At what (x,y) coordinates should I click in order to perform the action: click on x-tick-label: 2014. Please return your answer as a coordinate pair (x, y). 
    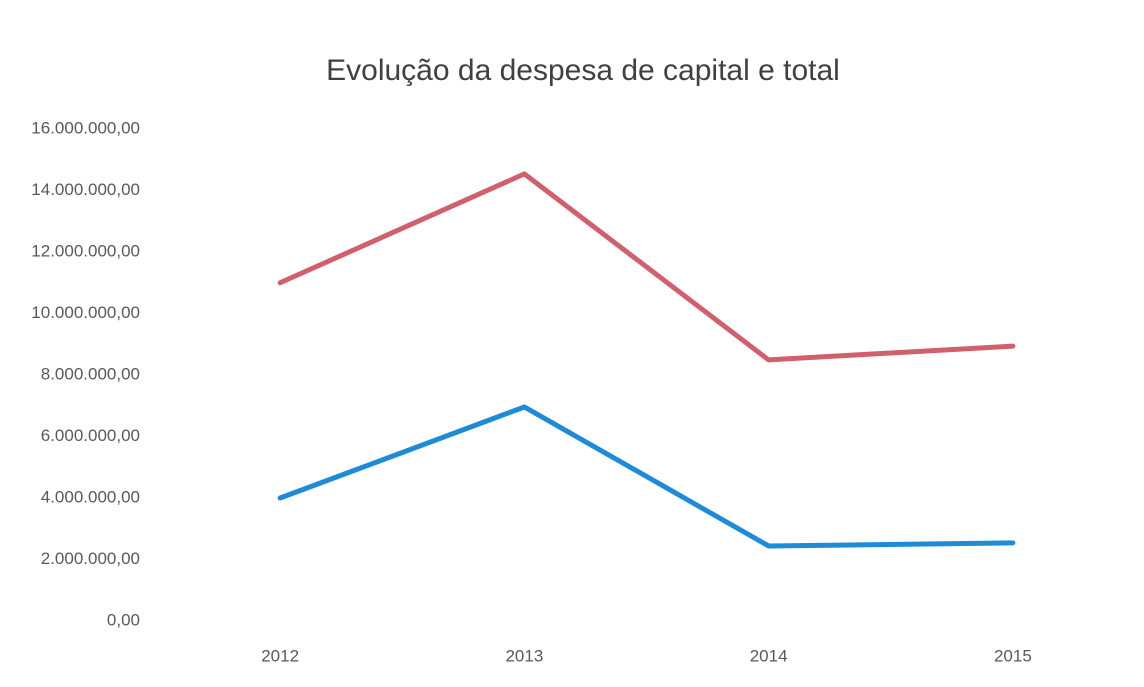
    Looking at the image, I should click on (769, 655).